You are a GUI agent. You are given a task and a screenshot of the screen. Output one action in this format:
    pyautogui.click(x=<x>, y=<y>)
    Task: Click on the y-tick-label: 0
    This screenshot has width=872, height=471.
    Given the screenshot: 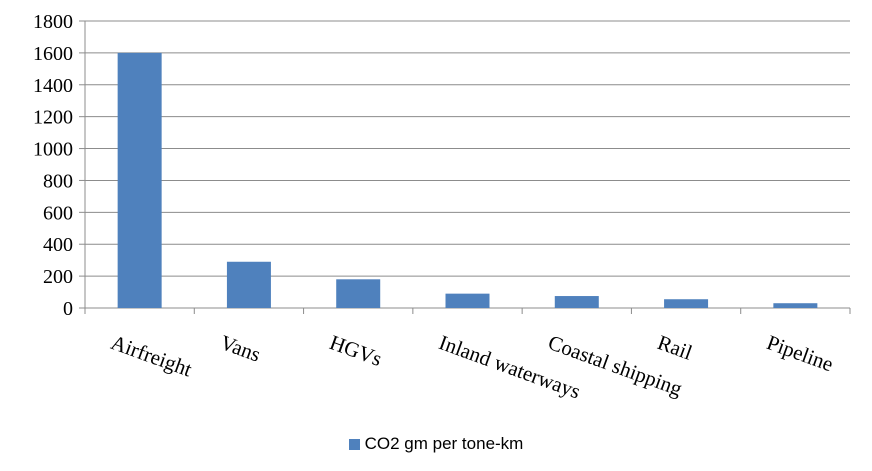 What is the action you would take?
    pyautogui.click(x=68, y=309)
    